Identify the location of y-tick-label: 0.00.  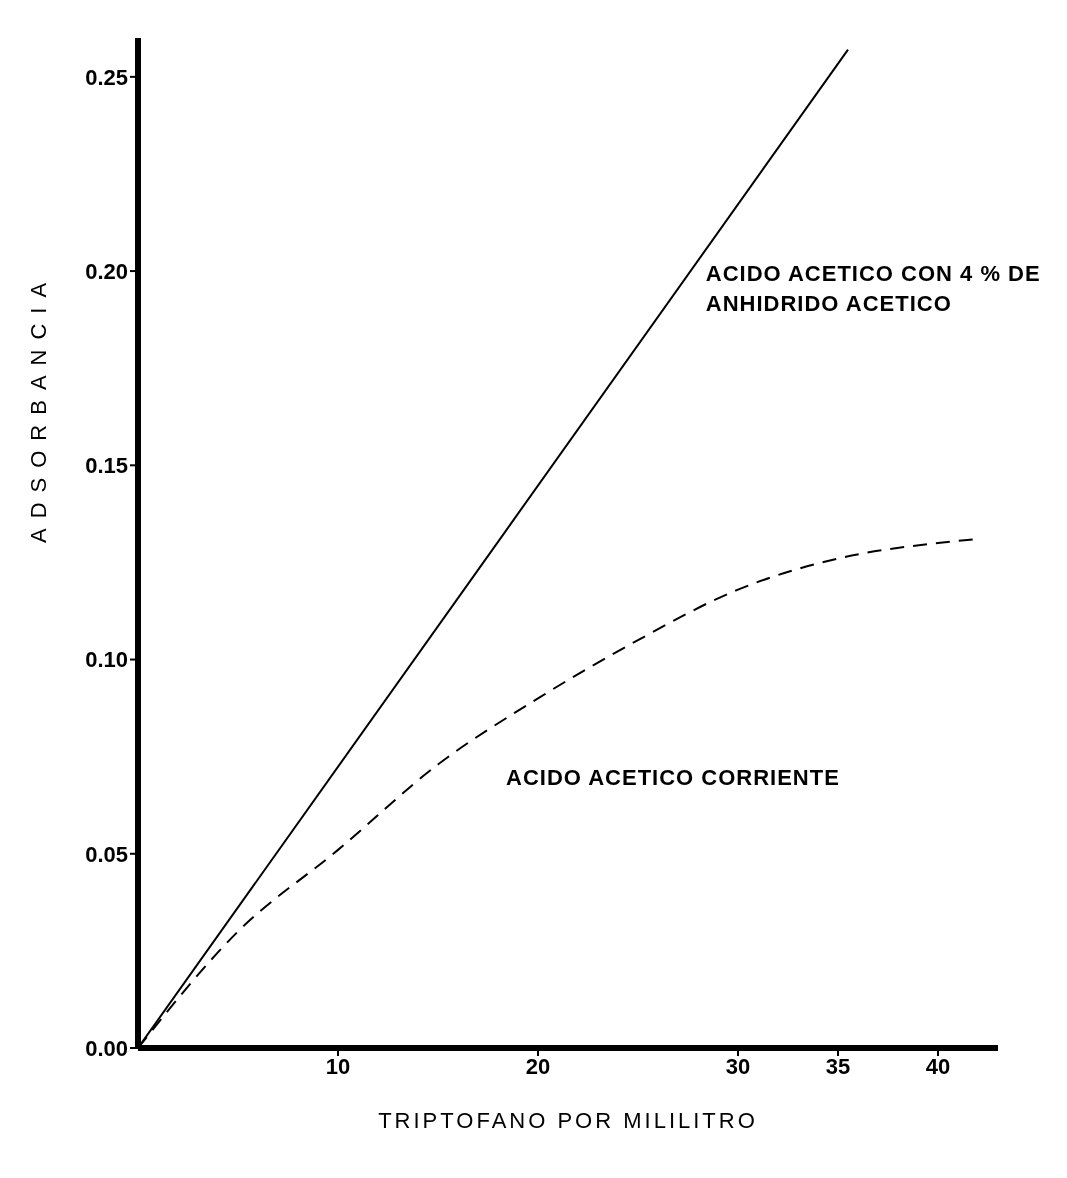
(106, 1048).